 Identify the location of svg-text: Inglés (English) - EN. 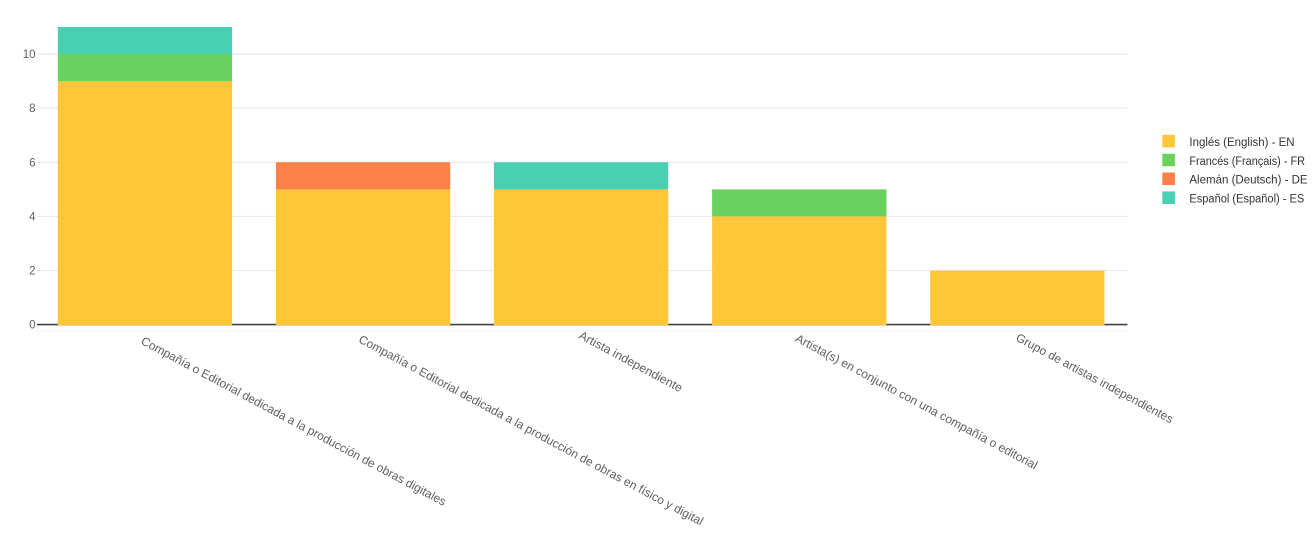
(1241, 143).